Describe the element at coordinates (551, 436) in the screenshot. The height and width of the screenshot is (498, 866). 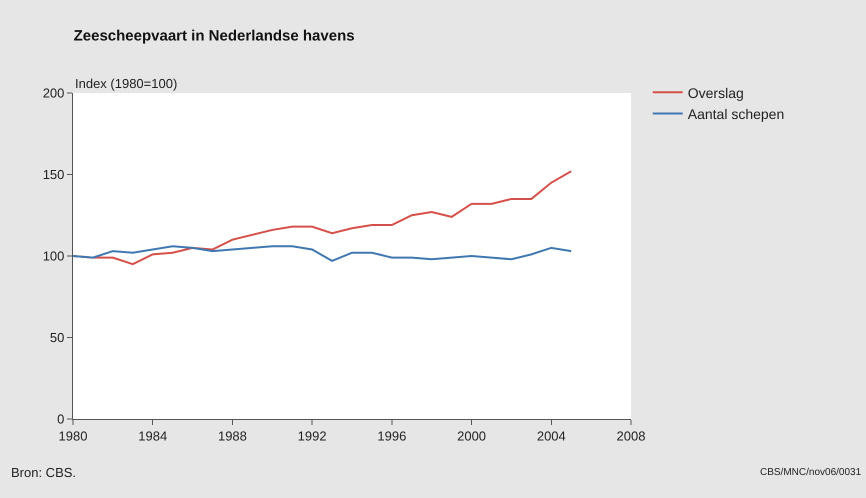
I see `x-tick-label: 2004` at that location.